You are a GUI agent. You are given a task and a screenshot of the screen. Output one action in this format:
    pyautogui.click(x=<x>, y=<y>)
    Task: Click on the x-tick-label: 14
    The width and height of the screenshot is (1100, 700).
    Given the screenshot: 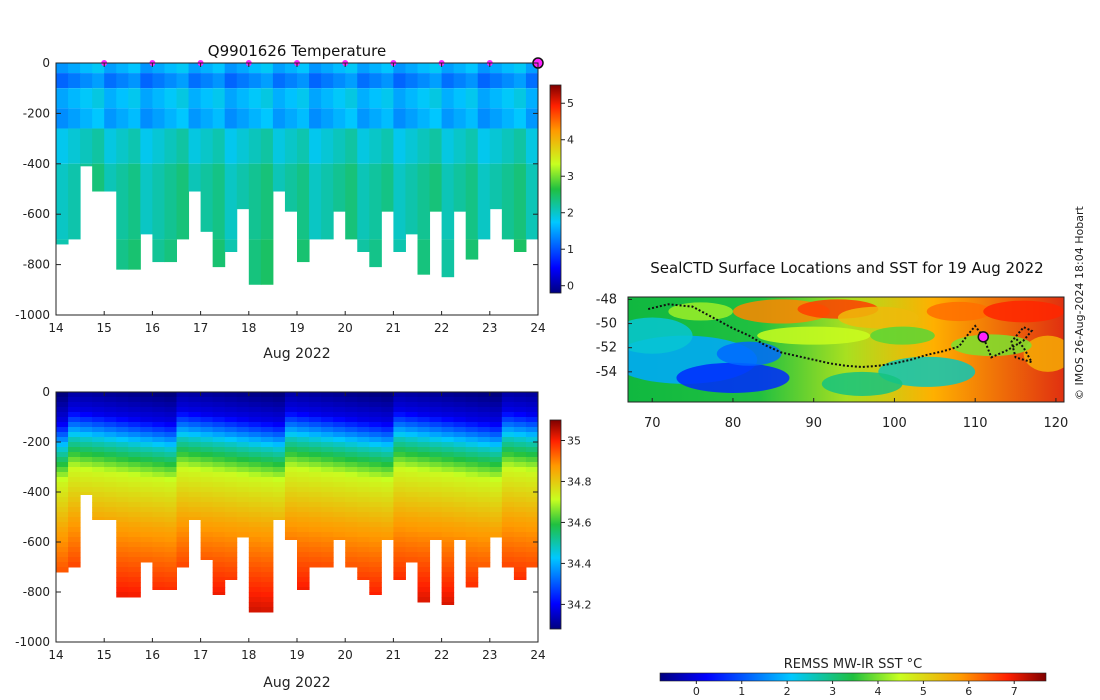 What is the action you would take?
    pyautogui.click(x=55, y=328)
    